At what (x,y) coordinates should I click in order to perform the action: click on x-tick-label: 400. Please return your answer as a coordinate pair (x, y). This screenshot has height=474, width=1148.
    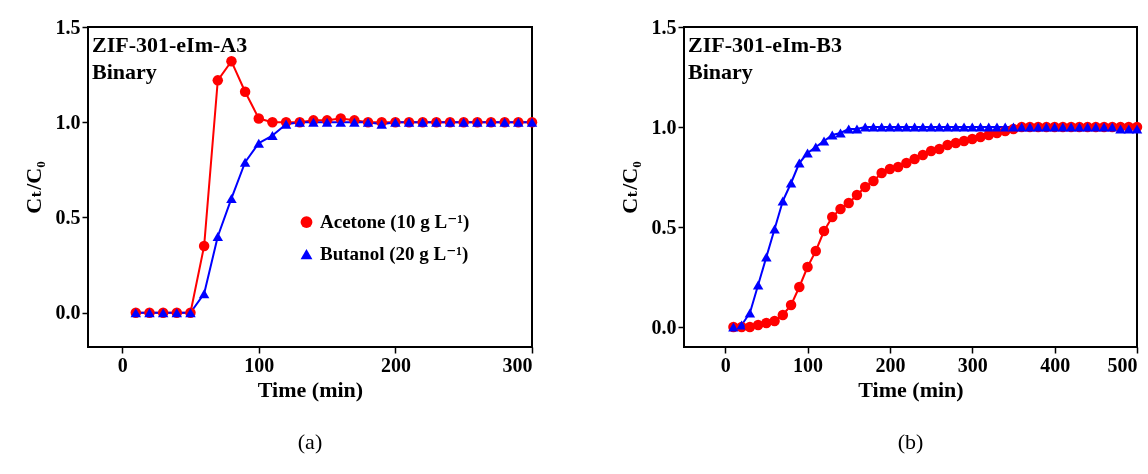
    Looking at the image, I should click on (1055, 364).